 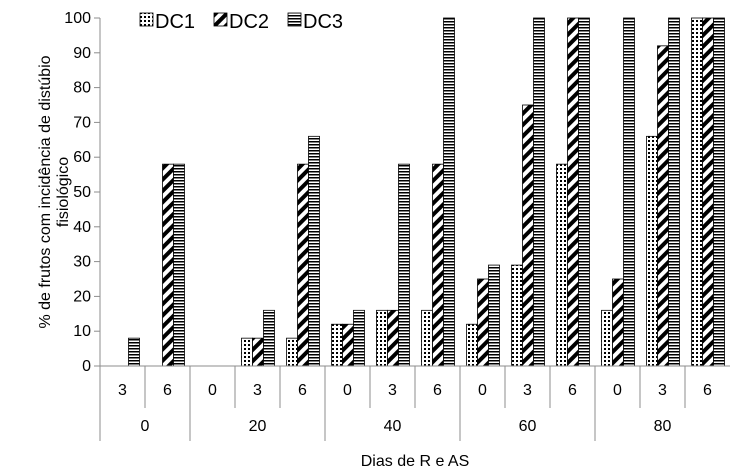 I want to click on legend-swatch-dc3, so click(x=294, y=19).